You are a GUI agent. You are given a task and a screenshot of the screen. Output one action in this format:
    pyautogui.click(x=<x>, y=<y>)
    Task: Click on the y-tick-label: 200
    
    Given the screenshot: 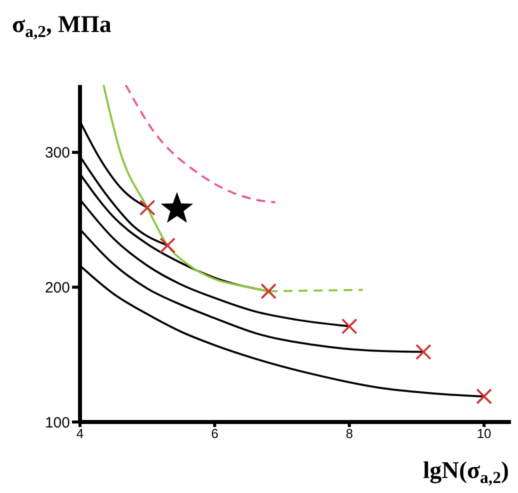 What is the action you would take?
    pyautogui.click(x=57, y=288)
    